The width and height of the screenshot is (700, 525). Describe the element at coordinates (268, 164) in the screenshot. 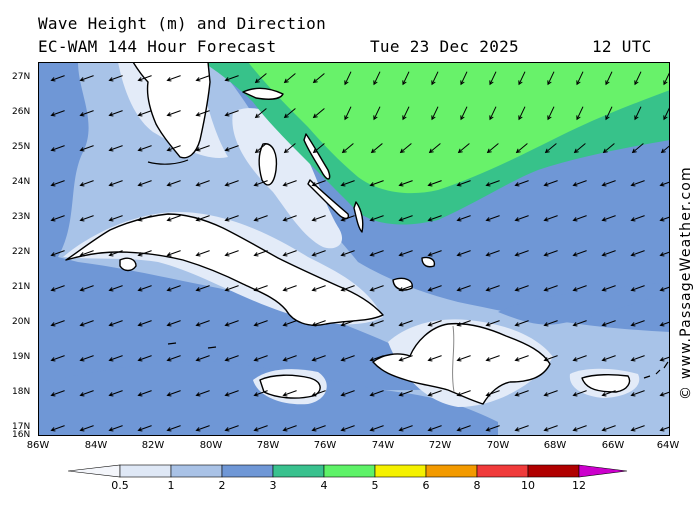

I see `andros-land` at that location.